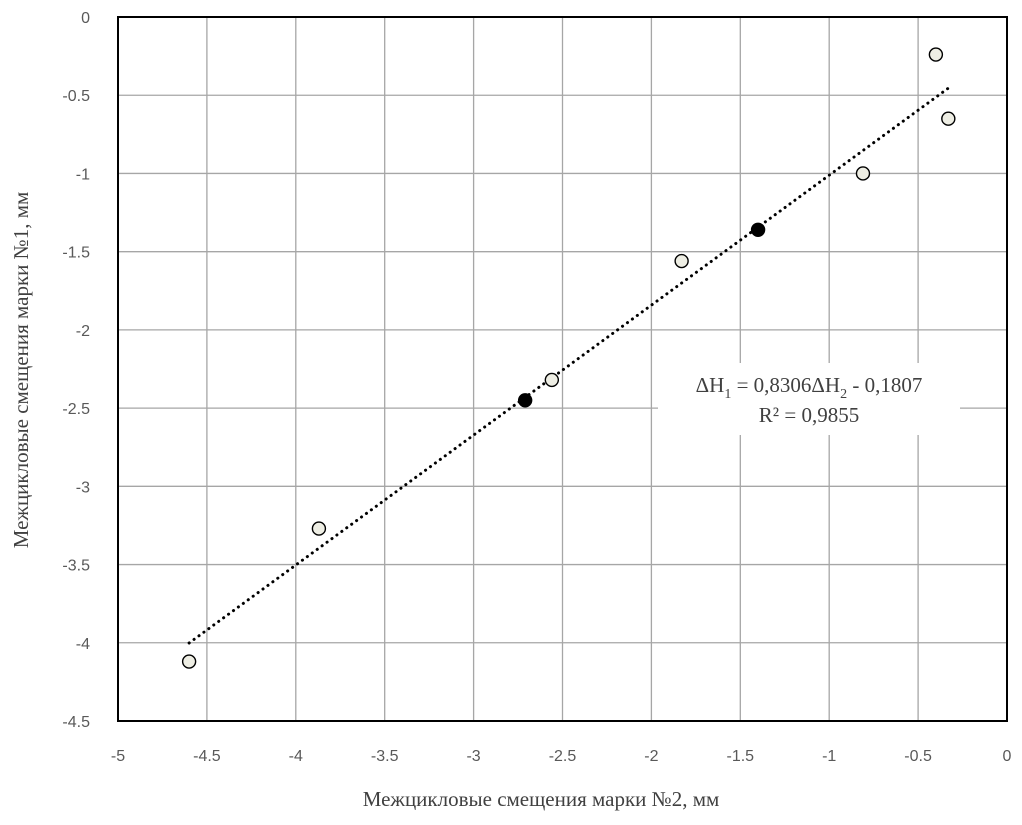  What do you see at coordinates (83, 331) in the screenshot?
I see `y-tick-label: -2` at bounding box center [83, 331].